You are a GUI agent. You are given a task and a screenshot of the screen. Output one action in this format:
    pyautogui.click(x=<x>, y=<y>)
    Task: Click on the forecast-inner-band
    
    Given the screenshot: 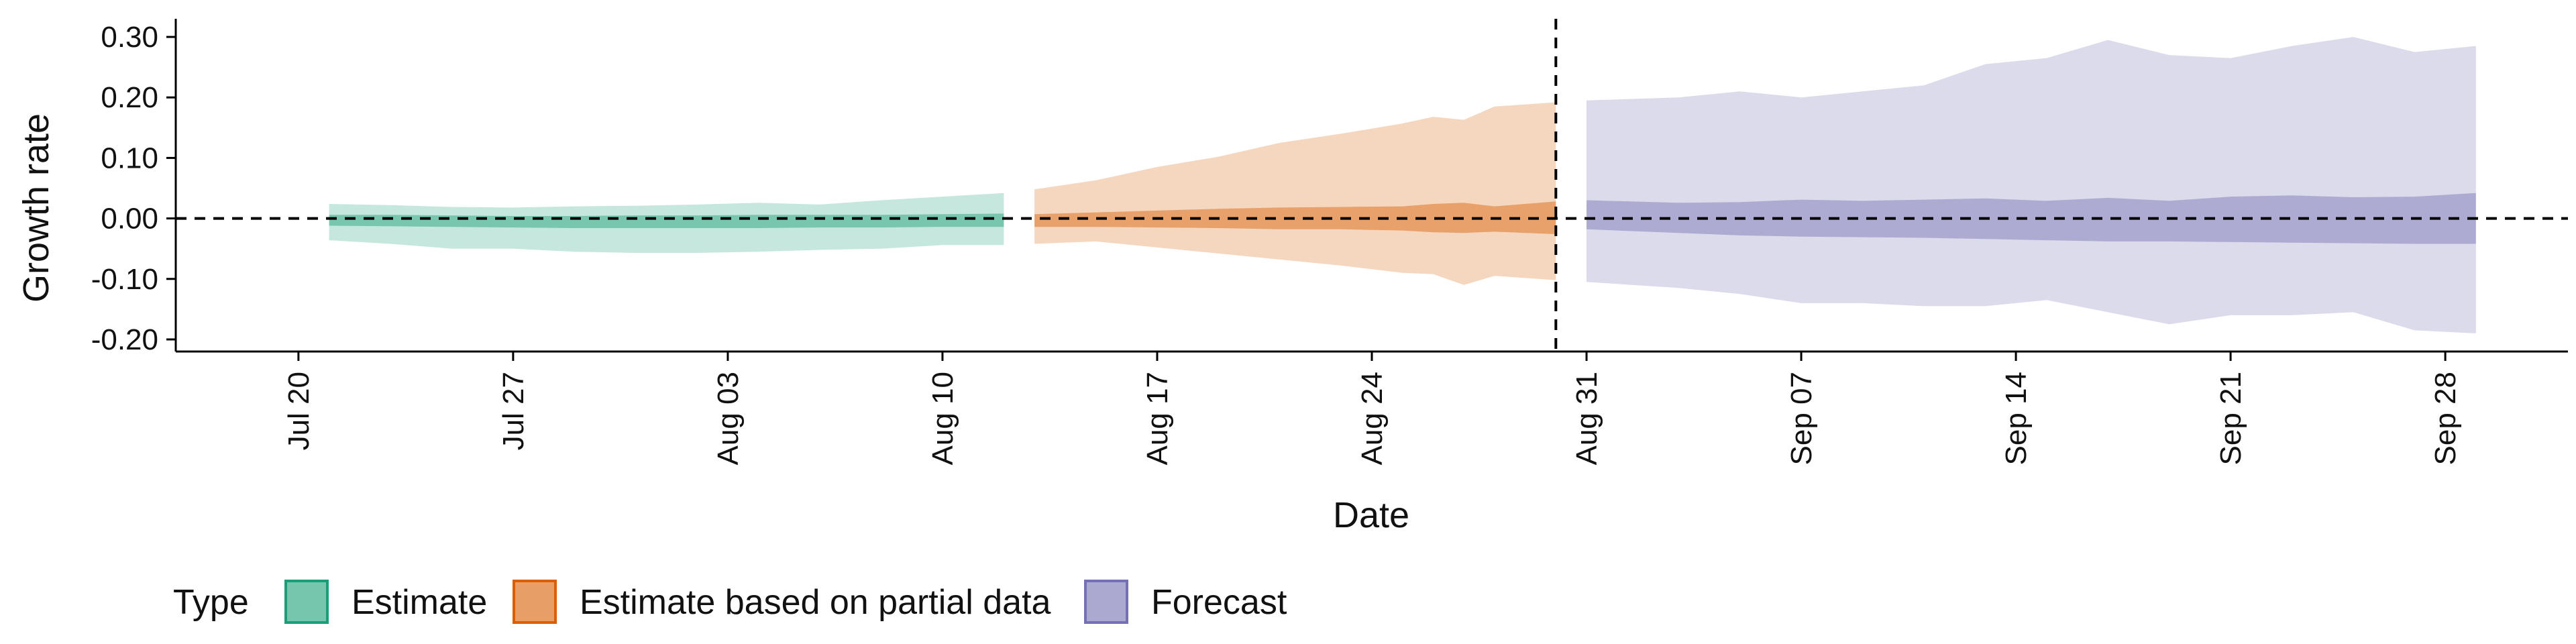 What is the action you would take?
    pyautogui.click(x=2031, y=218)
    